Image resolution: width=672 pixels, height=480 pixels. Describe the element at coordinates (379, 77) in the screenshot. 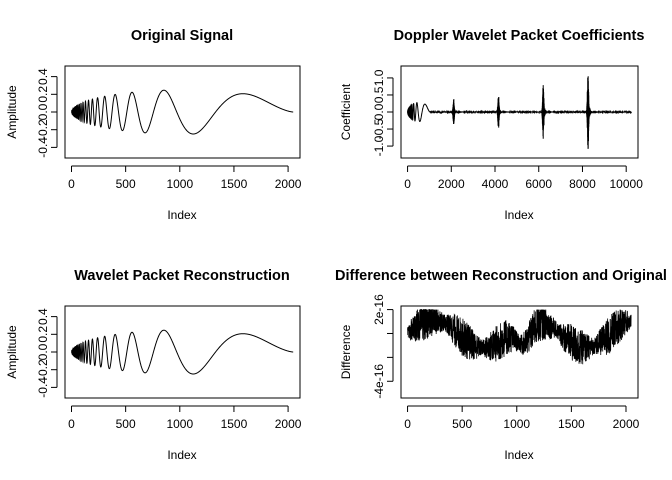

I see `y-tick-label: 1.0` at that location.